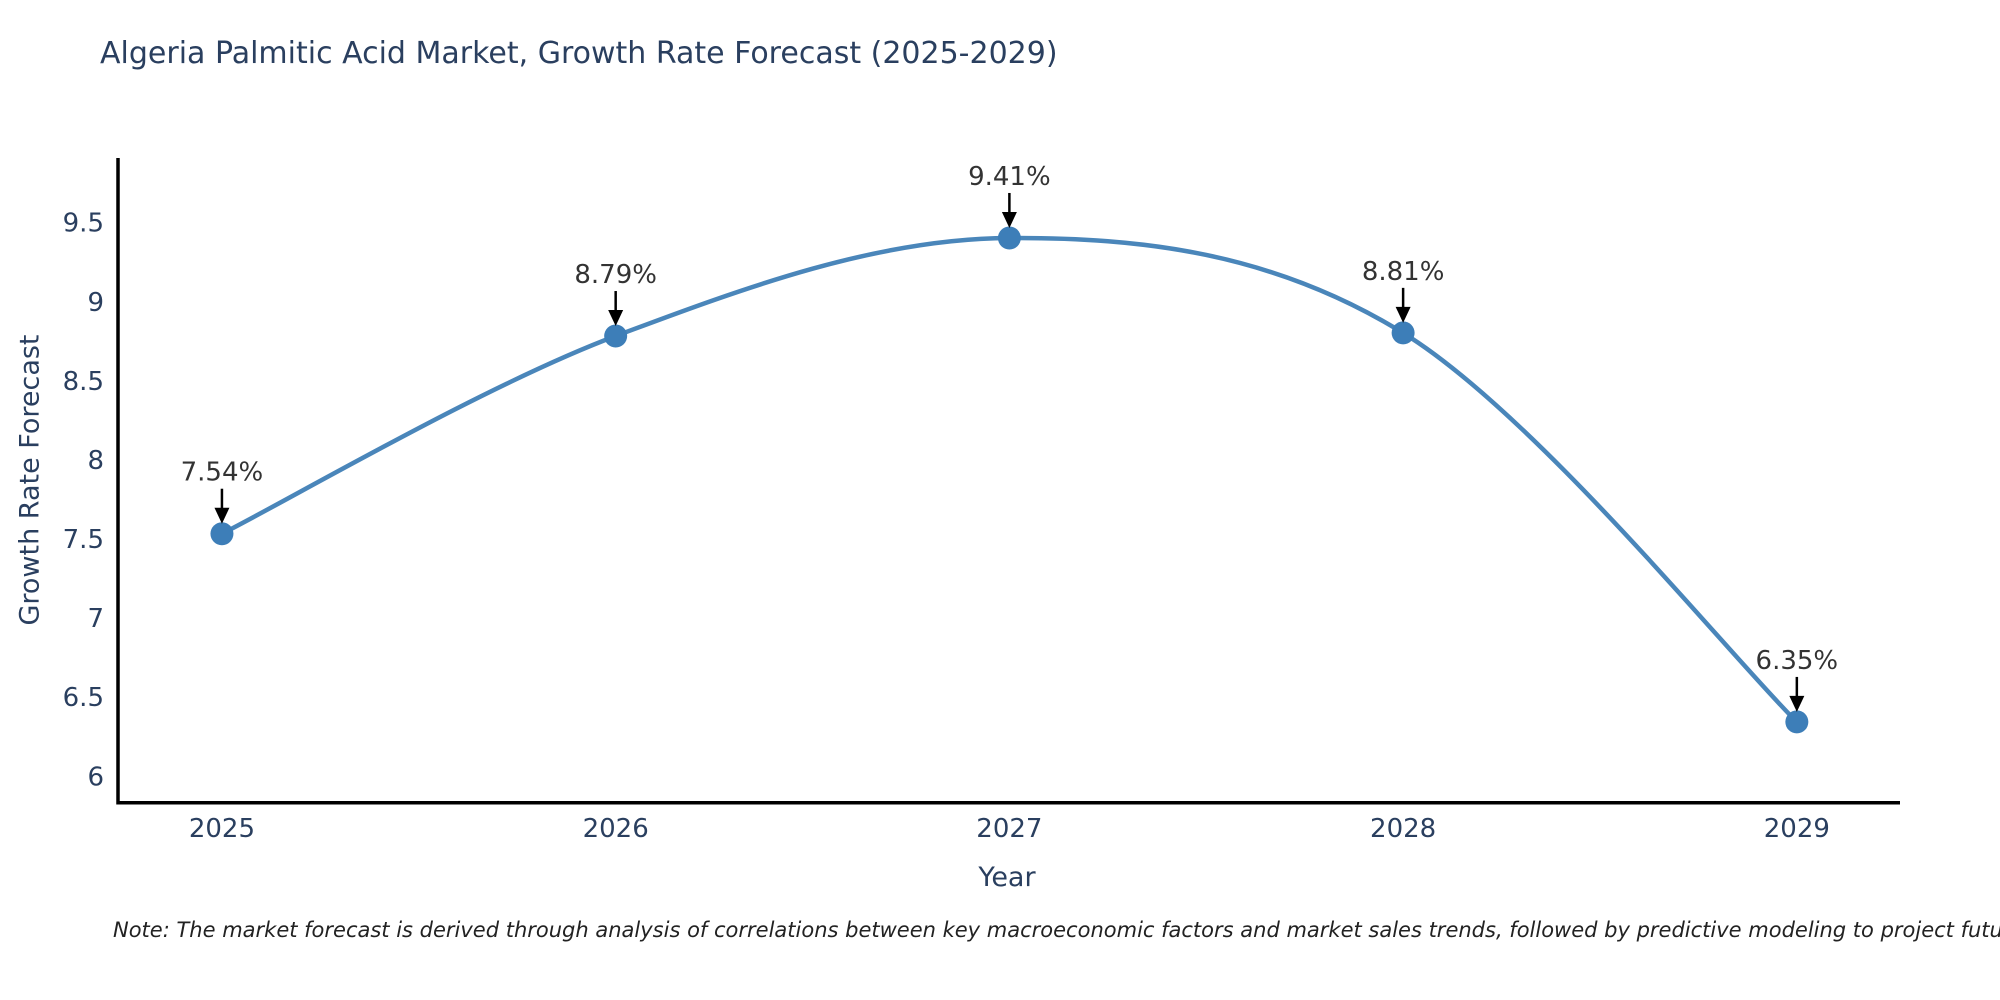 This screenshot has width=2000, height=1000. What do you see at coordinates (83, 224) in the screenshot?
I see `y-tick-label: 9.5` at bounding box center [83, 224].